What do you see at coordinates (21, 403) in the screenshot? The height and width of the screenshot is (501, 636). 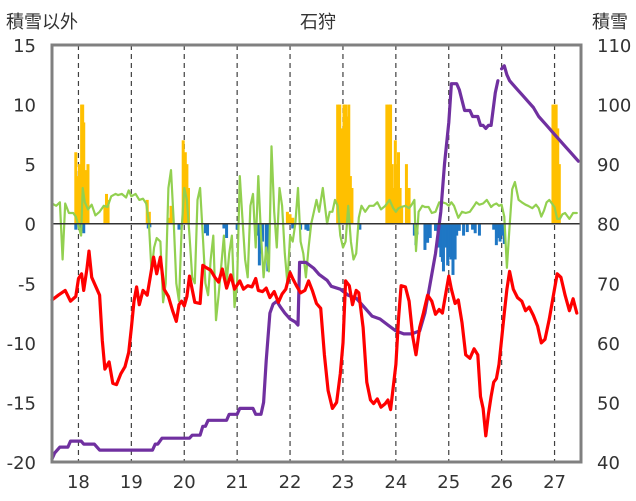 I see `left-tick-label: -15` at bounding box center [21, 403].